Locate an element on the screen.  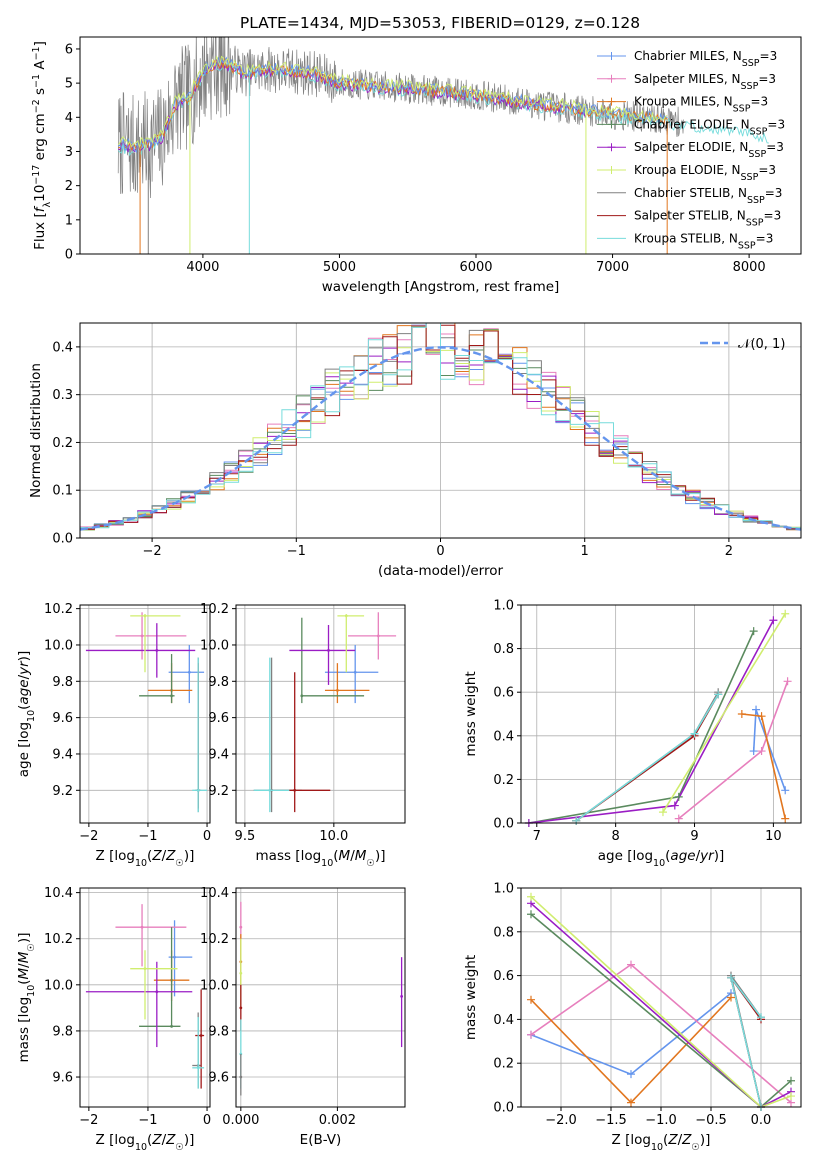
x-tick-label: 0.002 is located at coordinates (337, 1120).